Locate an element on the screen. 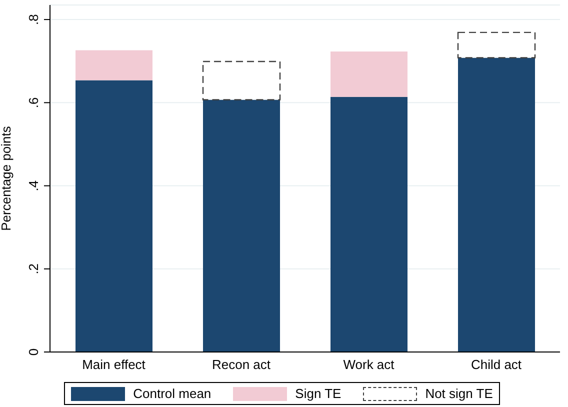  legend-label: Sign TE is located at coordinates (318, 393).